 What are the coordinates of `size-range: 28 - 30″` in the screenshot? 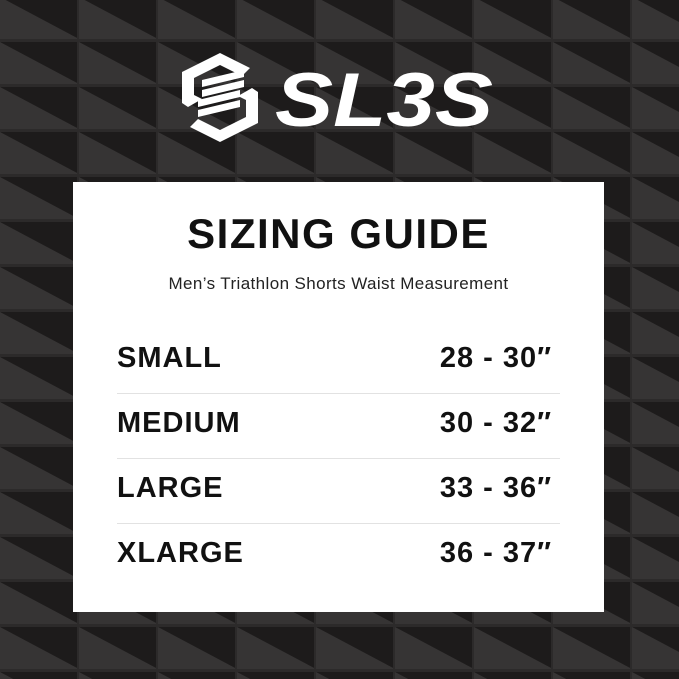 It's located at (495, 358).